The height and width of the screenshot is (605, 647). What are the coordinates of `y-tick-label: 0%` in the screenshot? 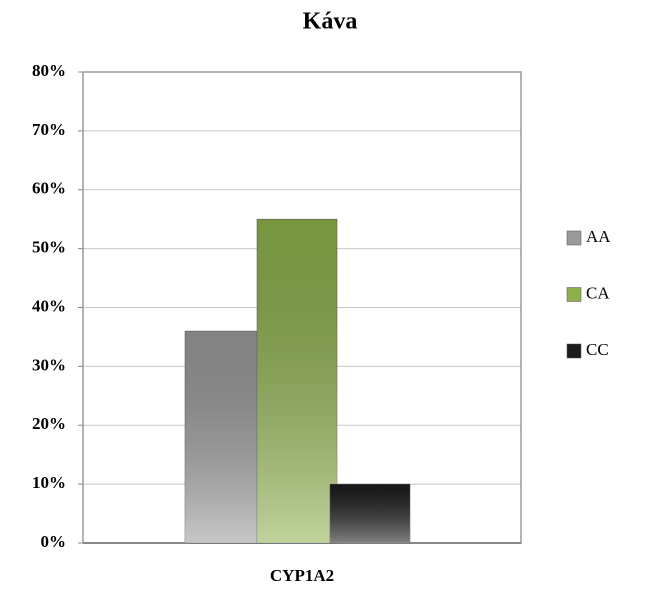 It's located at (54, 541).